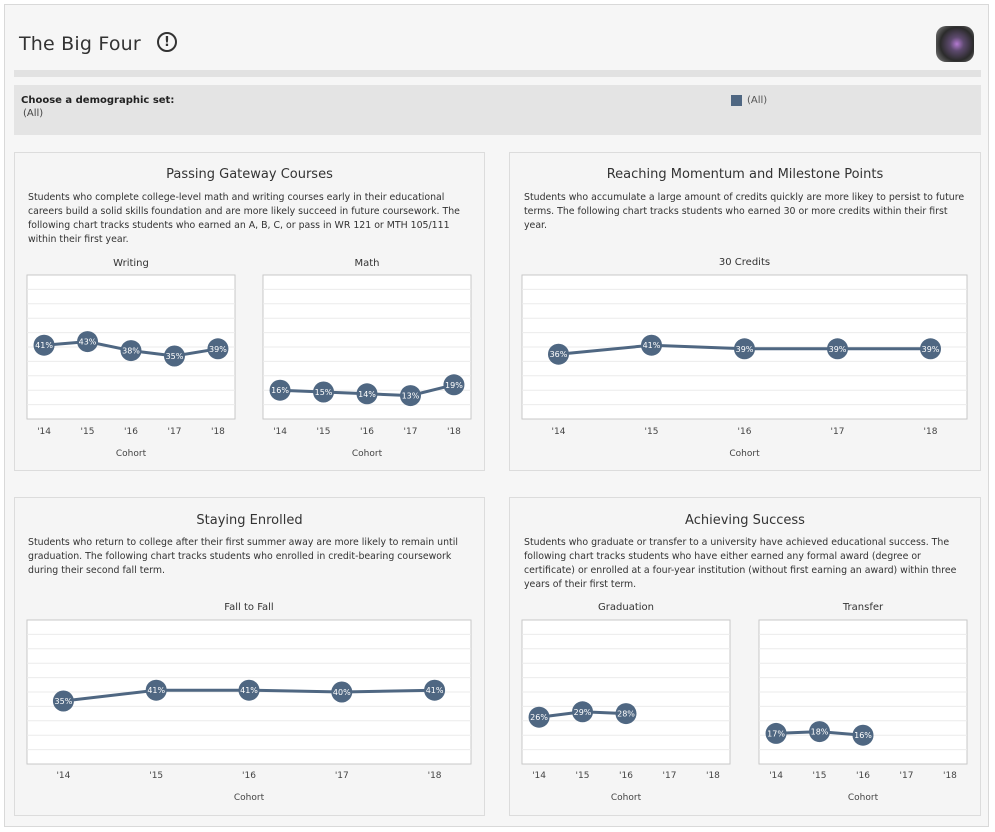 The image size is (995, 832). What do you see at coordinates (167, 42) in the screenshot?
I see `exclamation-circle-icon: !` at bounding box center [167, 42].